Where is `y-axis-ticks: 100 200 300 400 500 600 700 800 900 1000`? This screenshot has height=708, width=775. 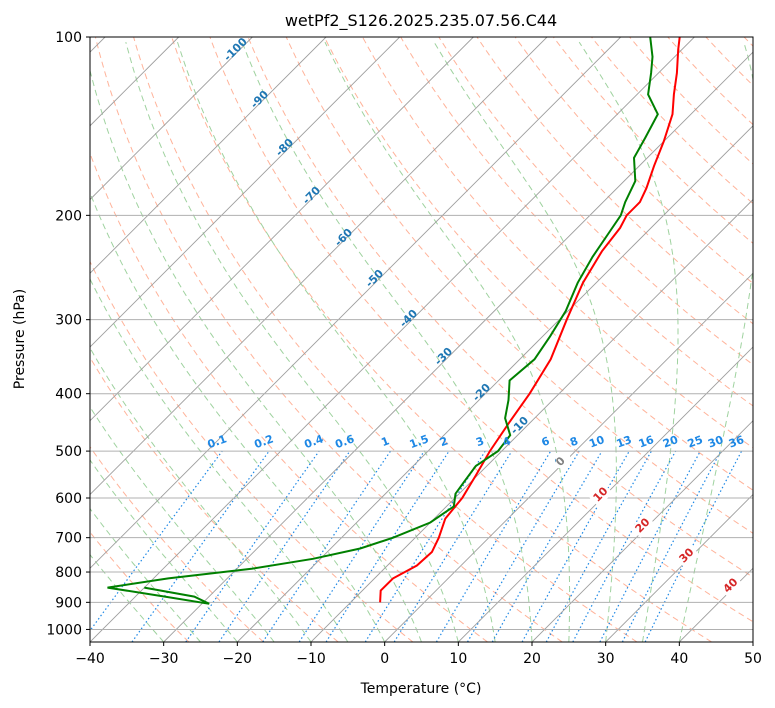 y-axis-ticks: 100 200 300 400 500 600 700 800 900 1000 is located at coordinates (68, 334).